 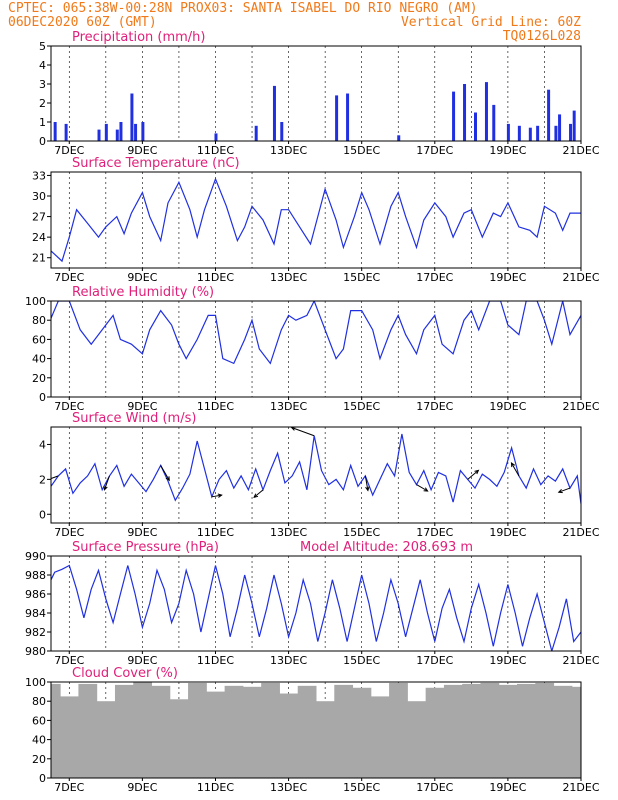 What do you see at coordinates (42, 65) in the screenshot?
I see `y-tick-label: 4` at bounding box center [42, 65].